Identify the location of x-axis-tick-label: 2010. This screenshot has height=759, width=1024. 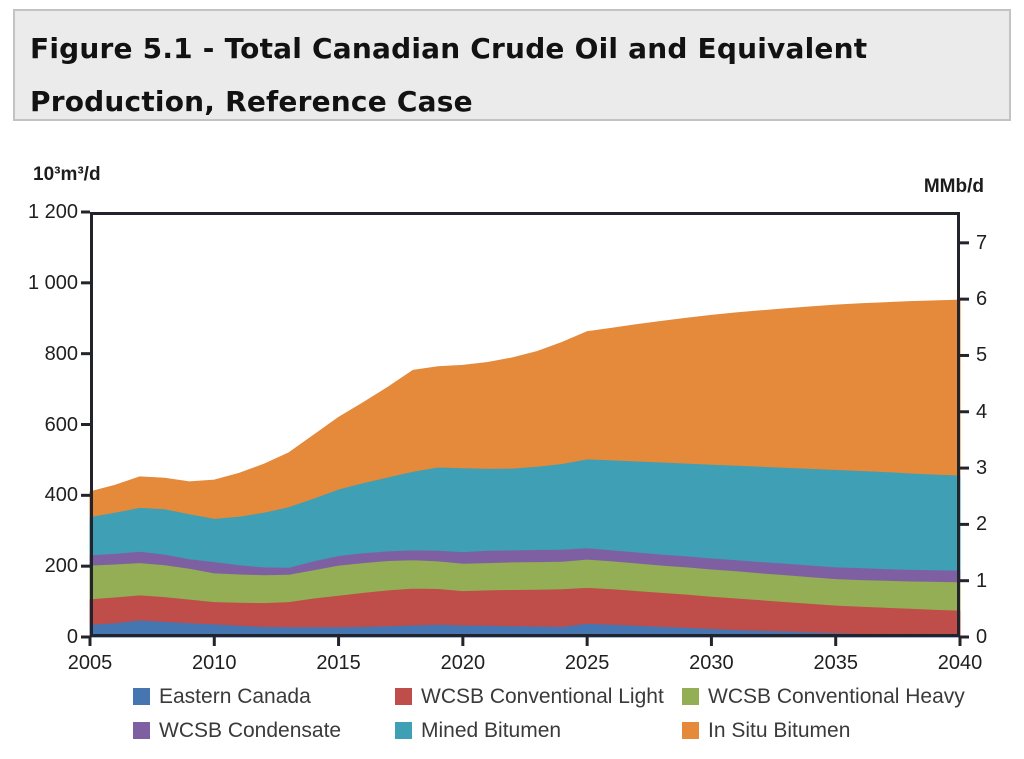
(214, 663).